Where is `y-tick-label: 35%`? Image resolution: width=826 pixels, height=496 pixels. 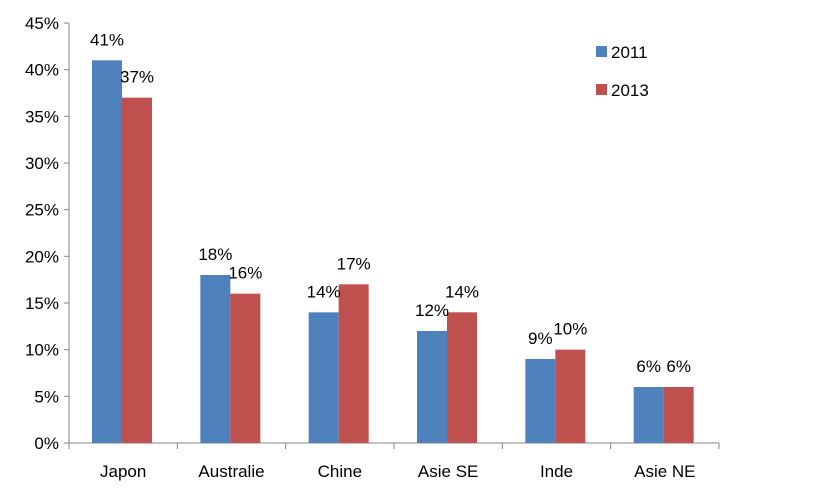
y-tick-label: 35% is located at coordinates (42, 116).